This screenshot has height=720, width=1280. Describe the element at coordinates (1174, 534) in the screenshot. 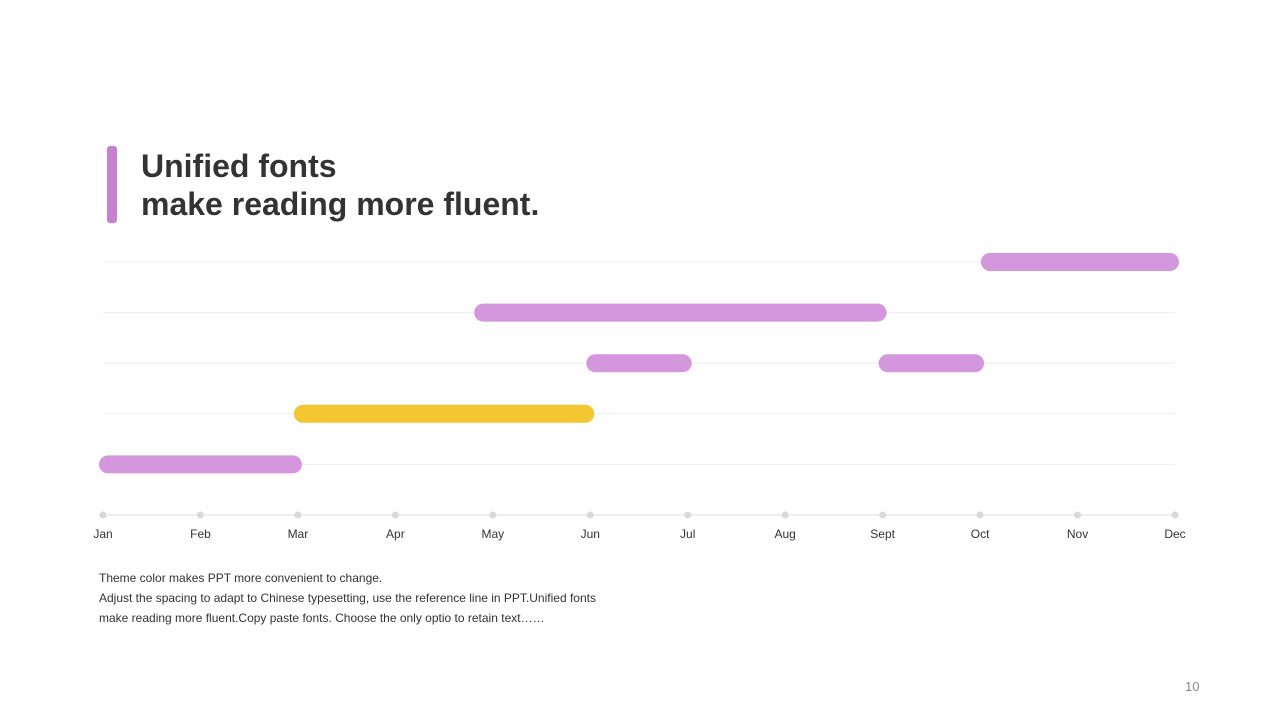

I see `x-axis-tick-label: Dec` at that location.